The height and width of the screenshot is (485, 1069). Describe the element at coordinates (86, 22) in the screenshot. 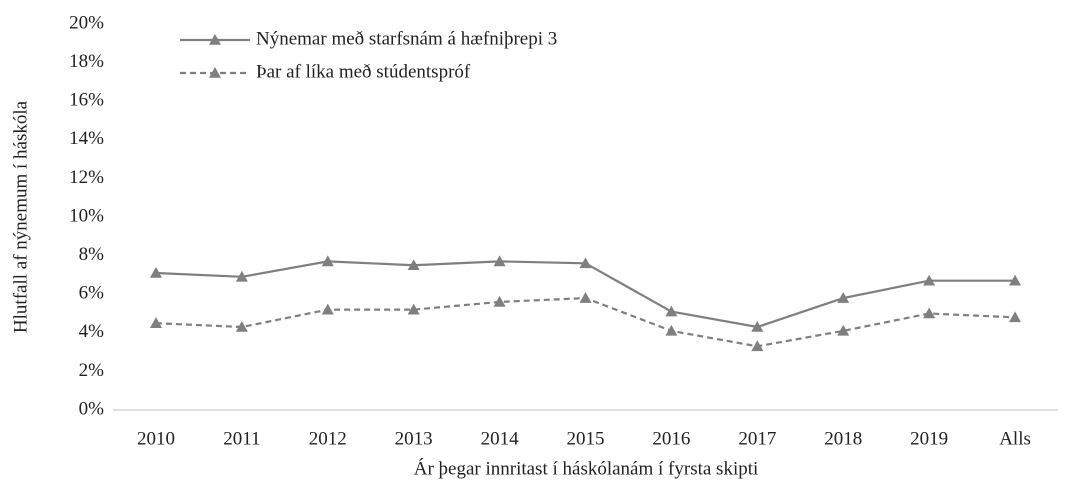

I see `y-tick-label: 20%` at that location.